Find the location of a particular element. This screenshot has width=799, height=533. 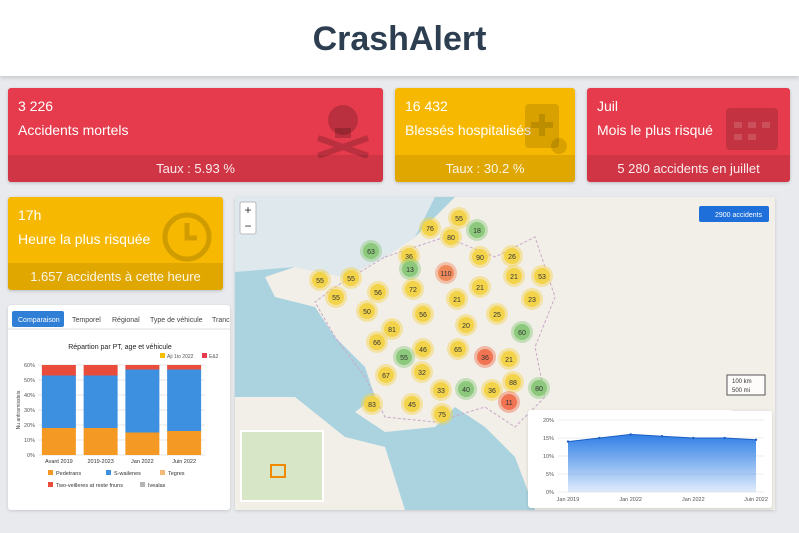

tab: Comparaison is located at coordinates (39, 320).